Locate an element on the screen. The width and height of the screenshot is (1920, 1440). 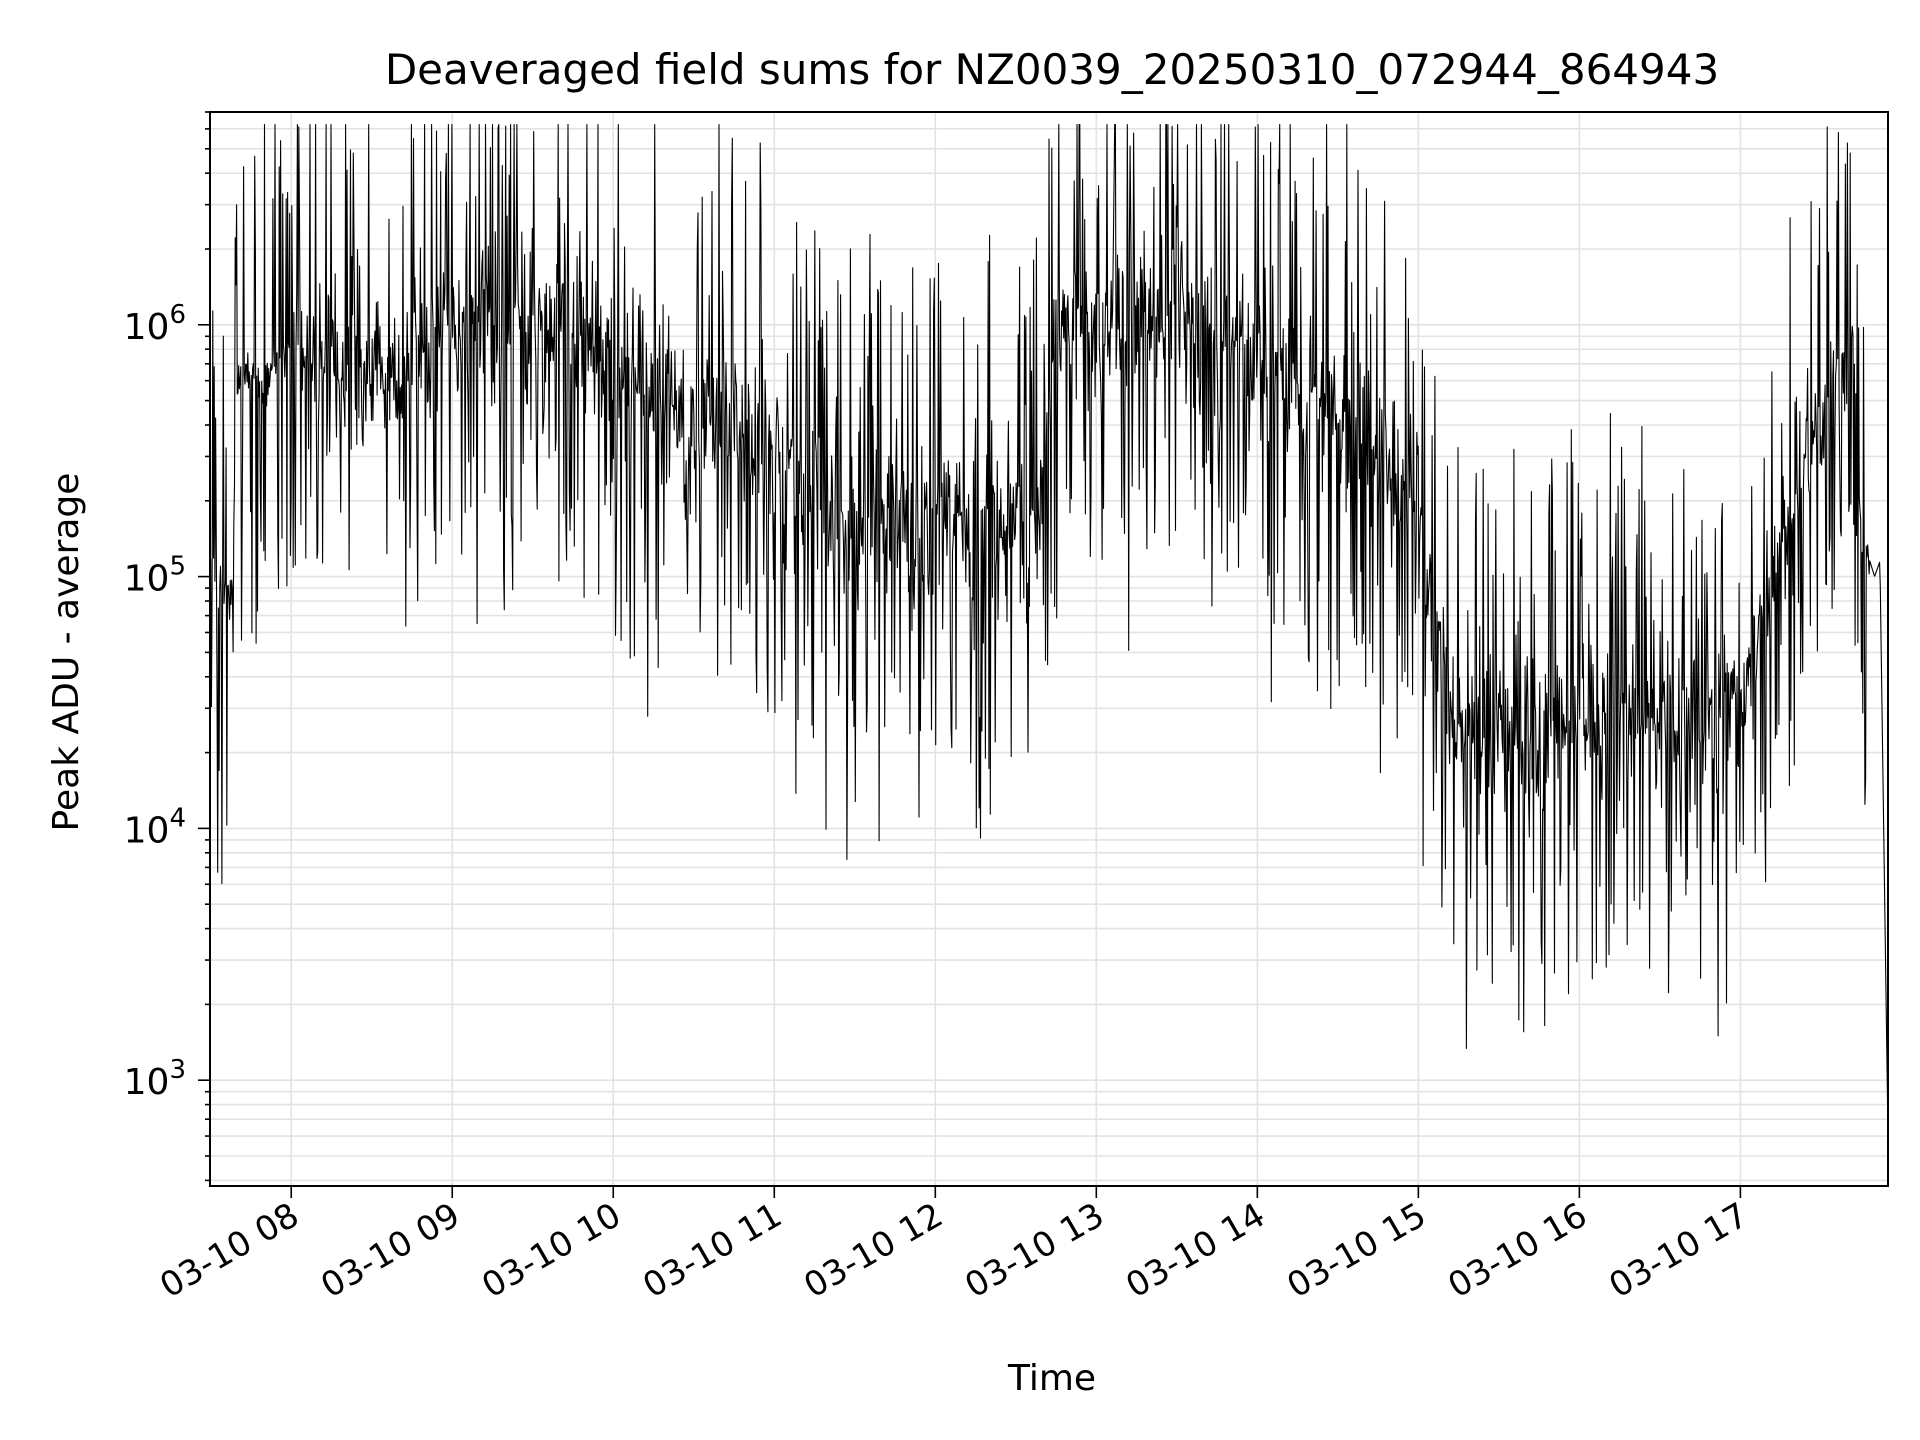
y-tick-label: 10⁵ is located at coordinates (155, 576).